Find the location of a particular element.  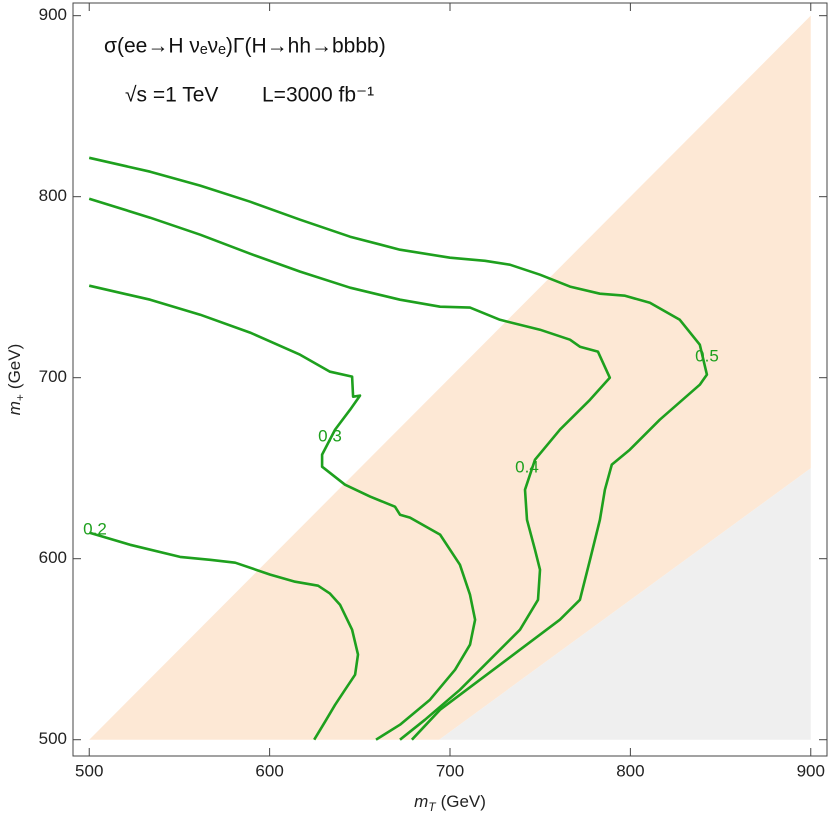

x-axis-label: mT (GeV) is located at coordinates (450, 803).